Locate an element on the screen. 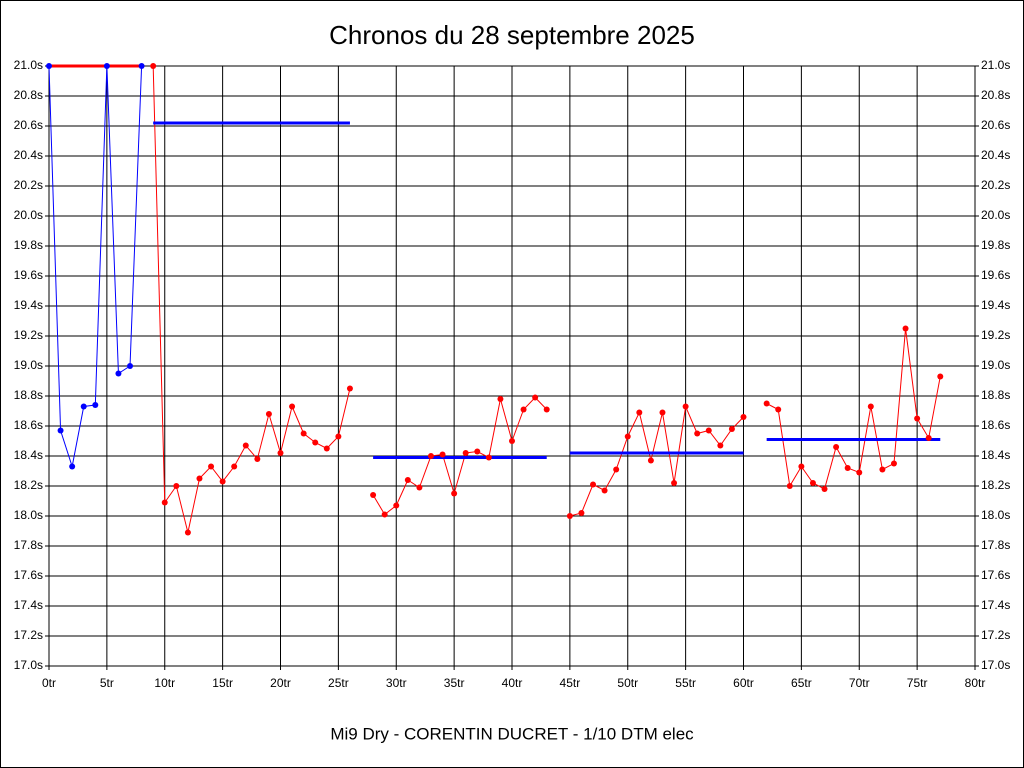  y-tick-label: 17.4s is located at coordinates (28, 605).